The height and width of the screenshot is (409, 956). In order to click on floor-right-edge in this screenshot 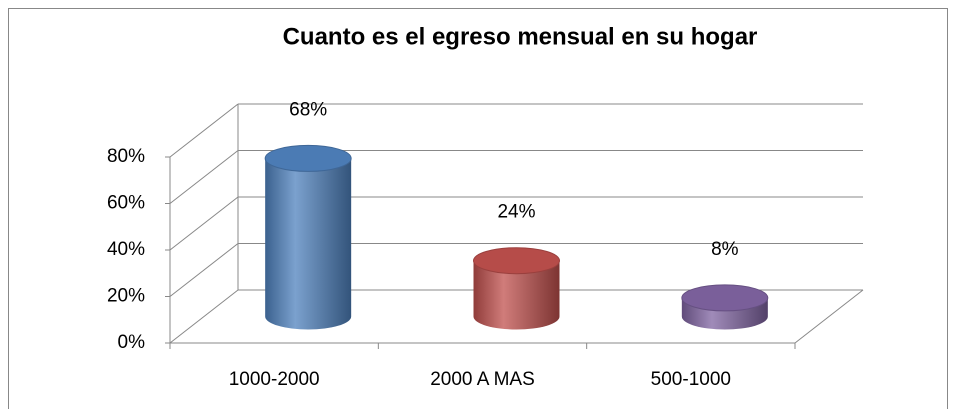, I will do `click(829, 316)`.